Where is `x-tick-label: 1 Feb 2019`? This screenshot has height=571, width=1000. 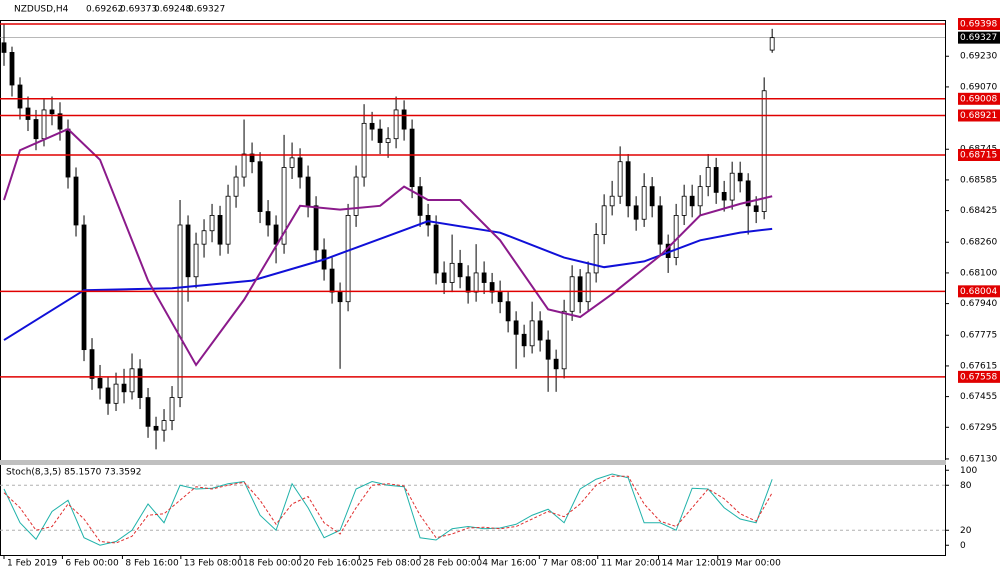
x-tick-label: 1 Feb 2019 is located at coordinates (32, 564).